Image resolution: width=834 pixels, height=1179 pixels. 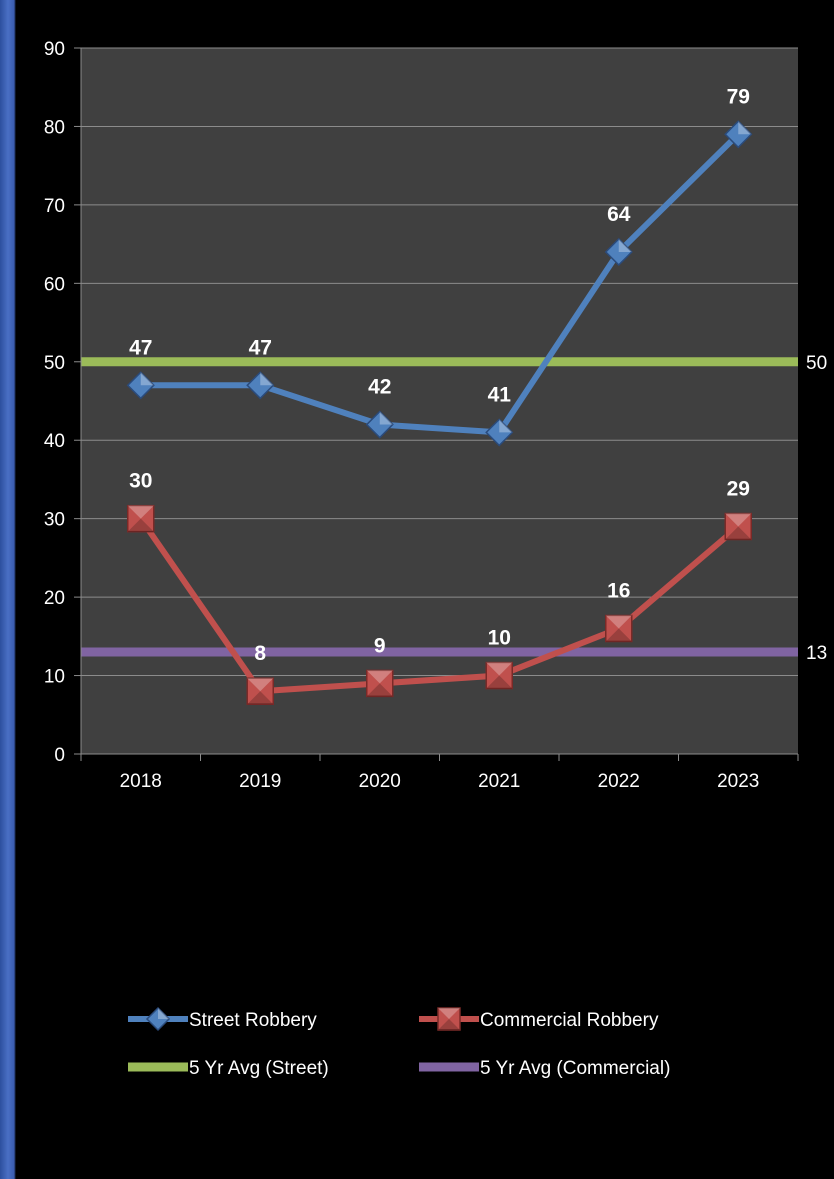 I want to click on reference-line-label: 13, so click(x=816, y=653).